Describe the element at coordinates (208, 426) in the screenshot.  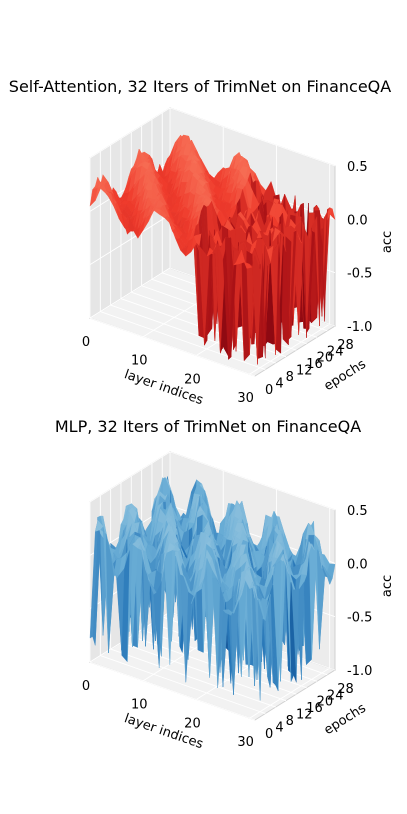
I see `plot-title: MLP, 32 Iters of TrimNet on FinanceQA` at that location.